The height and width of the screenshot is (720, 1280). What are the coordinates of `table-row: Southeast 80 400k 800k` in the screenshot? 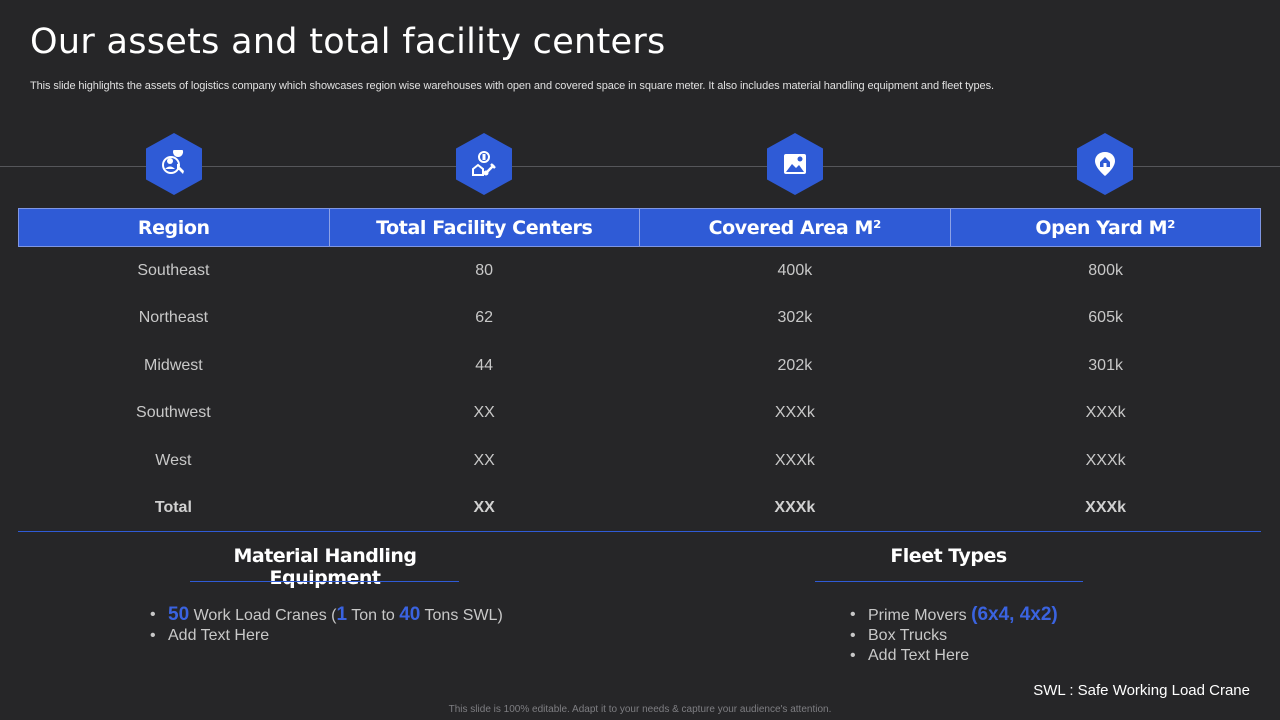 It's located at (639, 271).